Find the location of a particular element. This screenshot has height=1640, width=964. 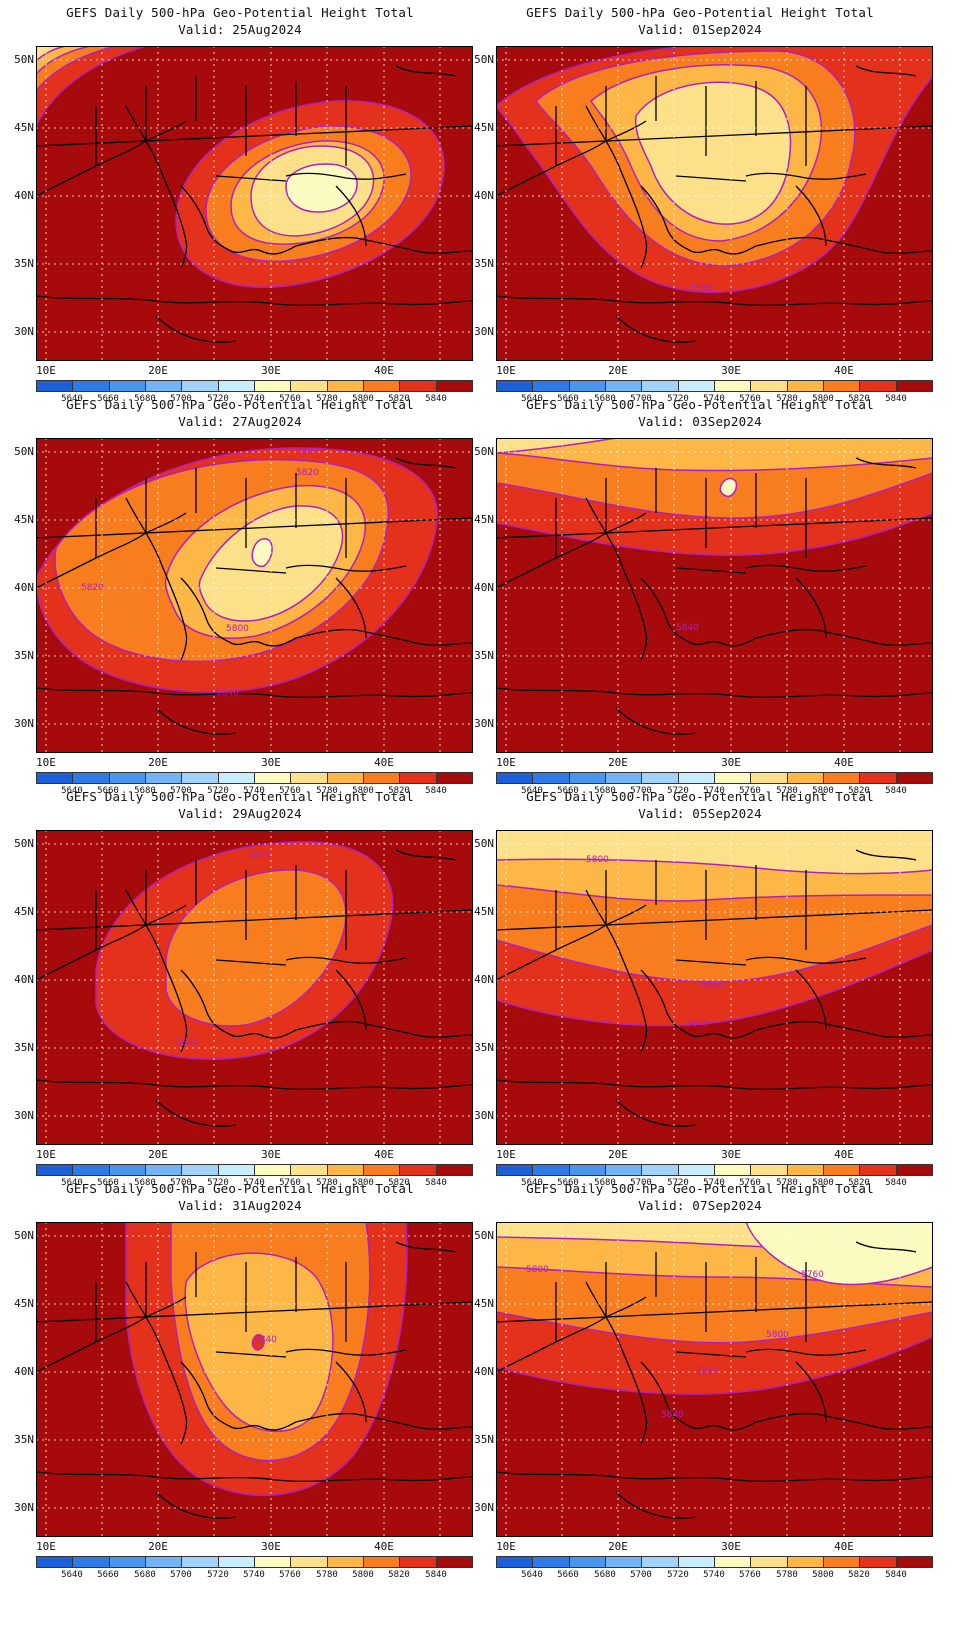

panel-valid-date: Valid: 05Sep2024 is located at coordinates (700, 813).